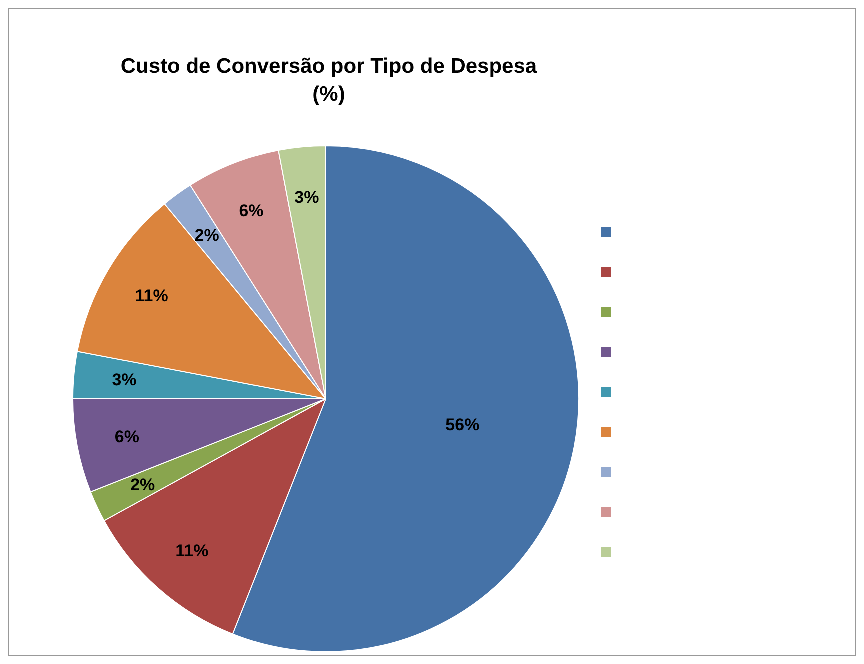 This screenshot has height=664, width=864. What do you see at coordinates (463, 425) in the screenshot?
I see `data-label: 56%` at bounding box center [463, 425].